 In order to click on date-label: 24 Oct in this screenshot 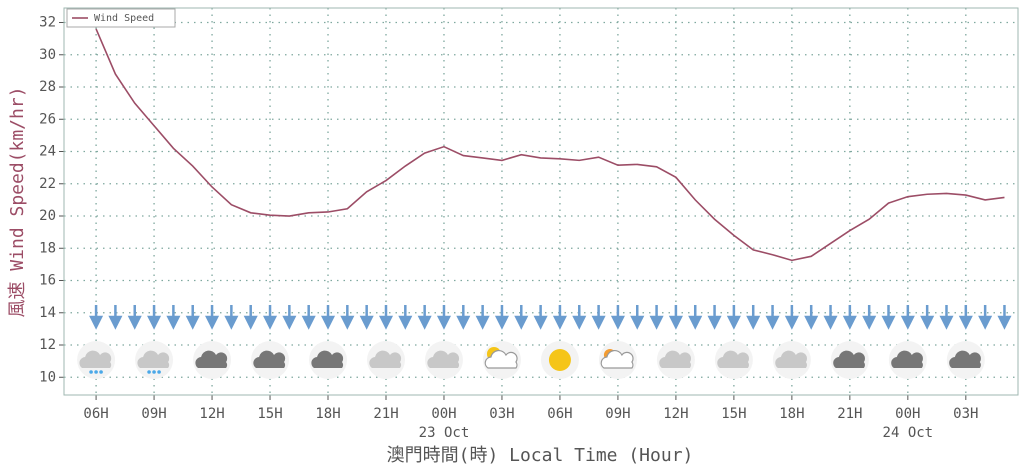, I will do `click(908, 433)`.